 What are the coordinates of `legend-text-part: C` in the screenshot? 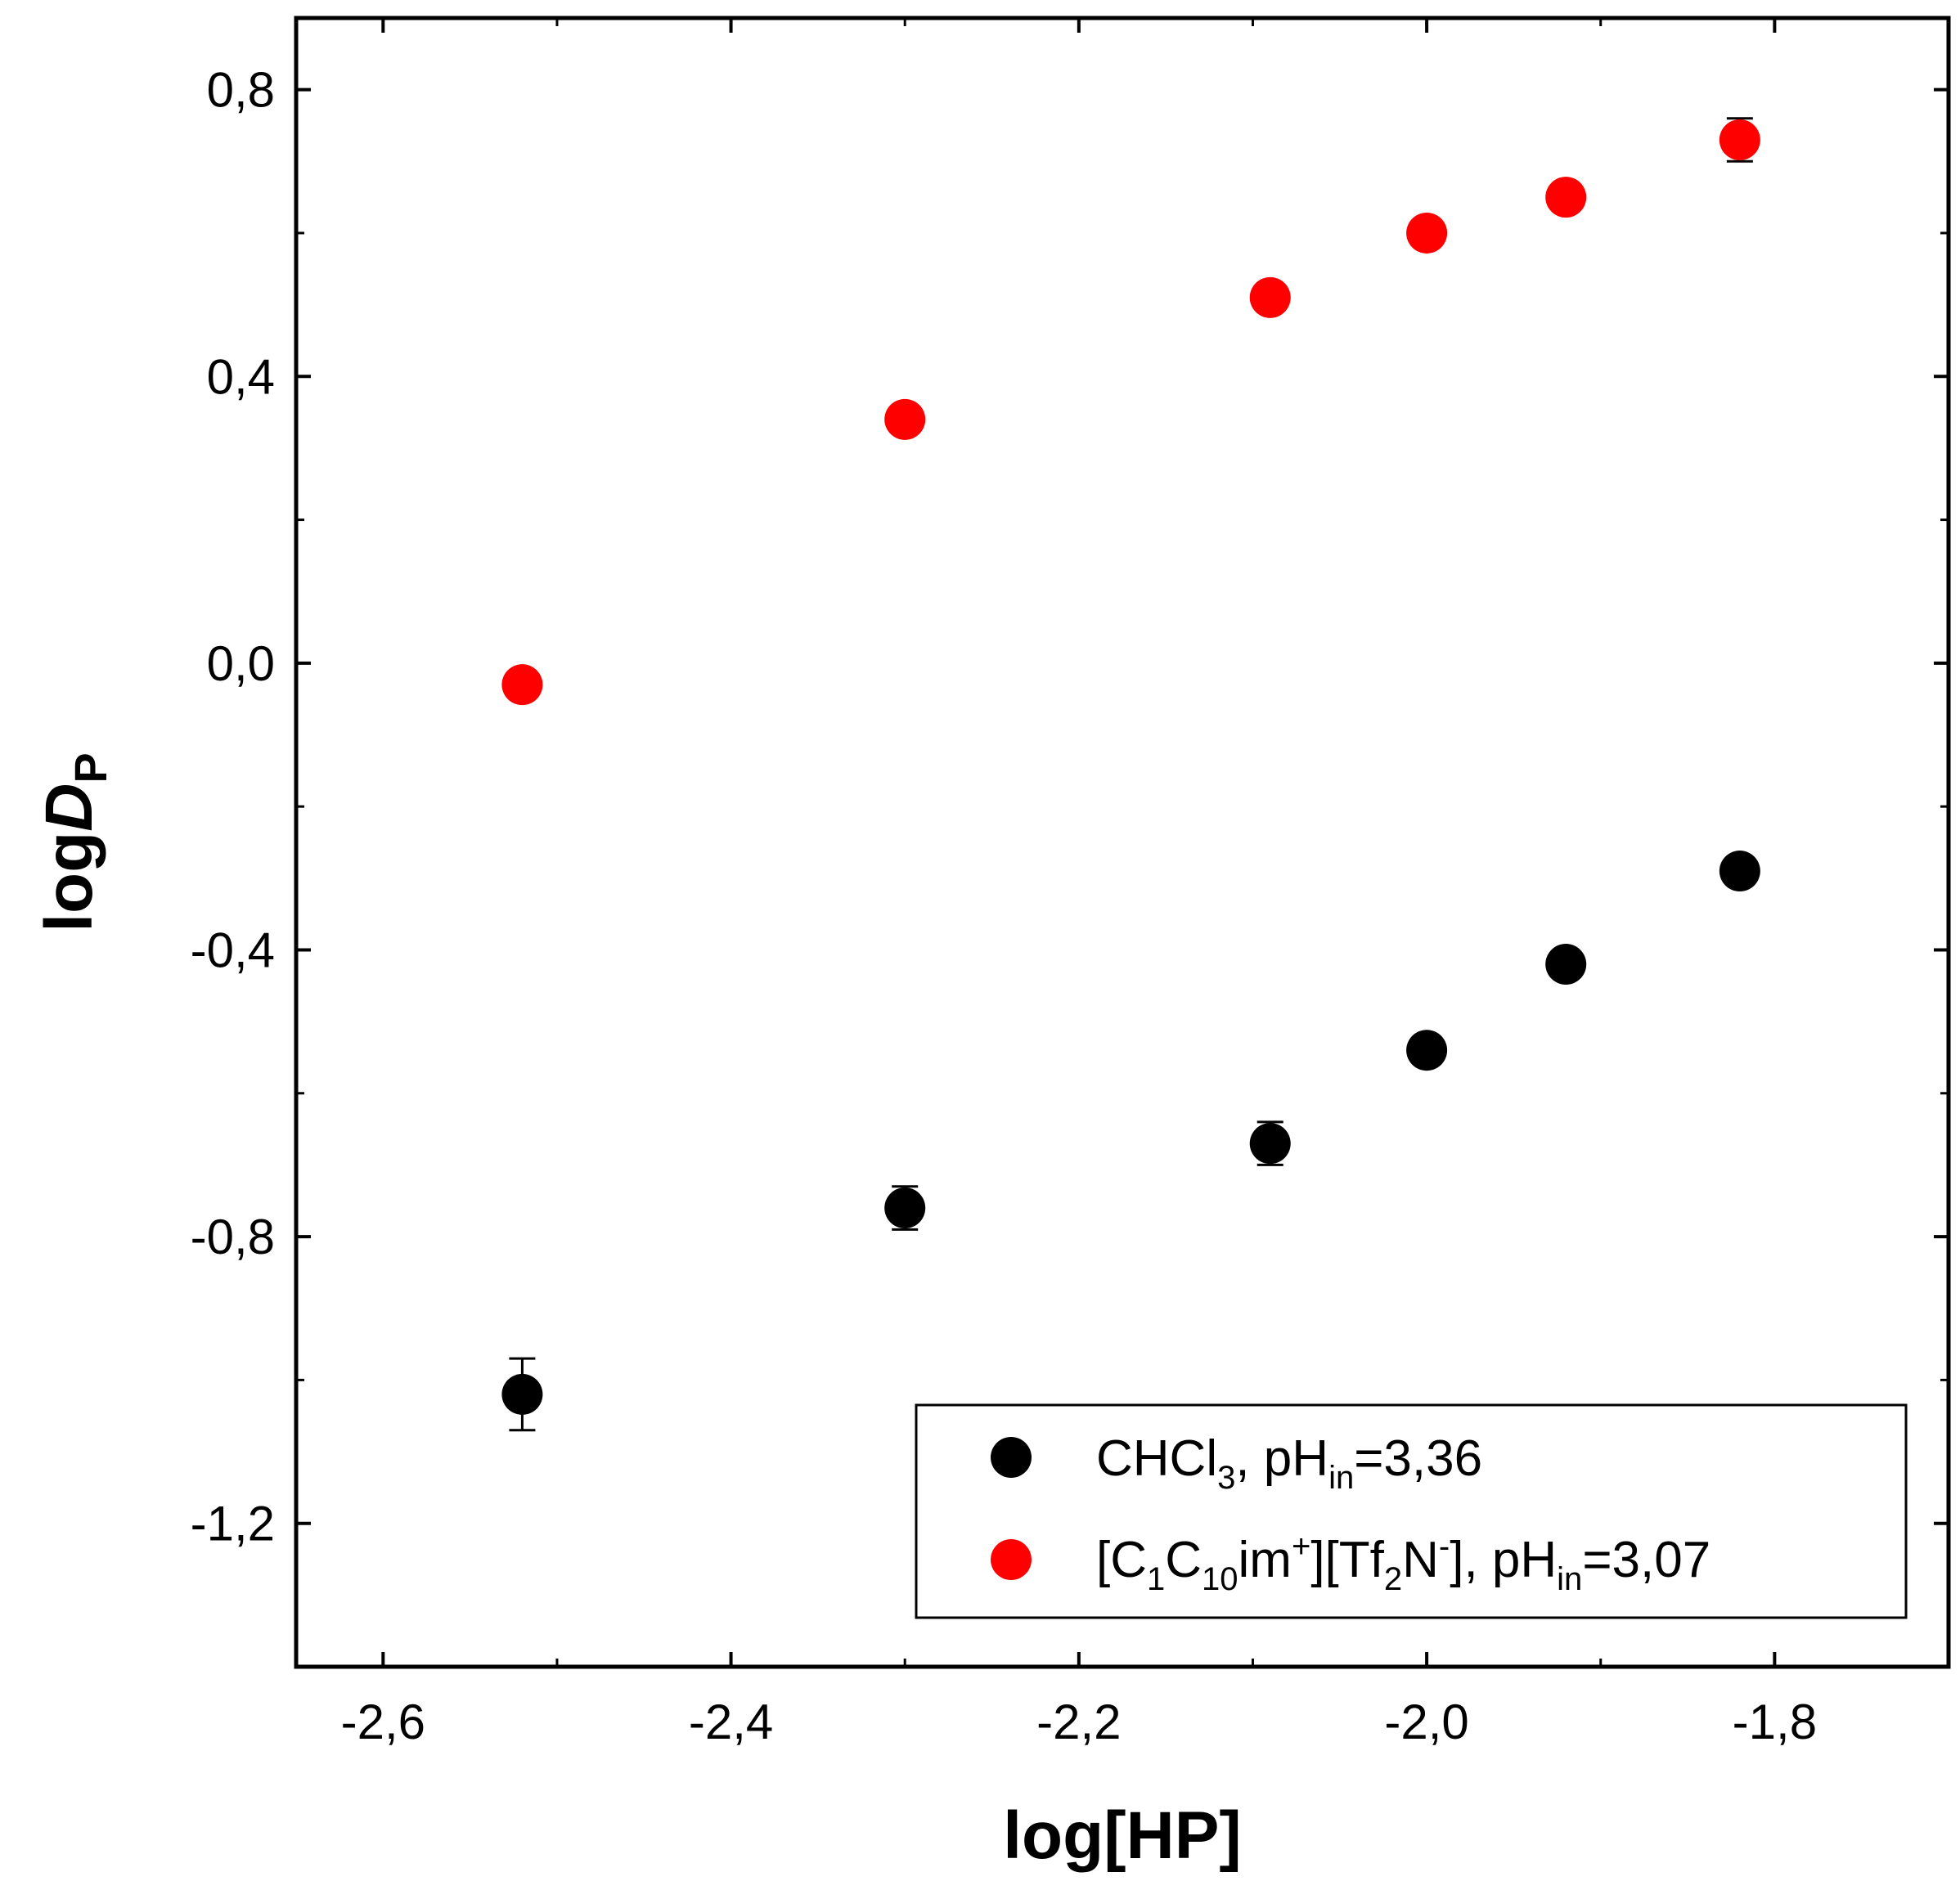 It's located at (1183, 1560).